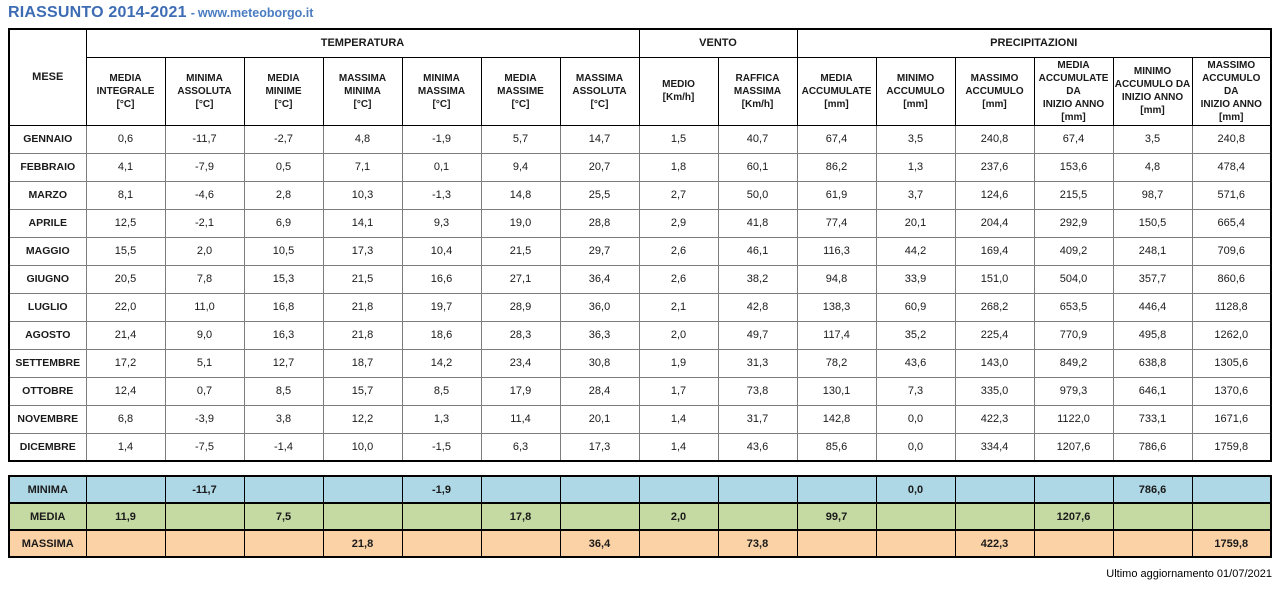 The image size is (1280, 591). Describe the element at coordinates (362, 279) in the screenshot. I see `value-cell: 21,5` at that location.